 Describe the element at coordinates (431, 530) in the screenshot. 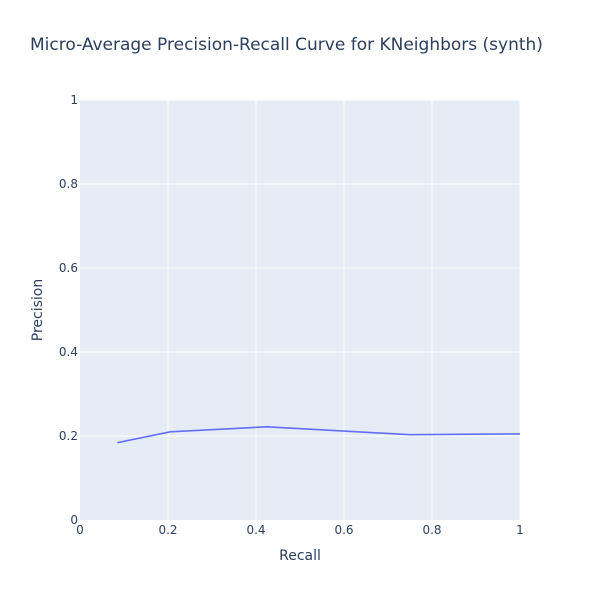

I see `x-tick-label: 0.8` at that location.